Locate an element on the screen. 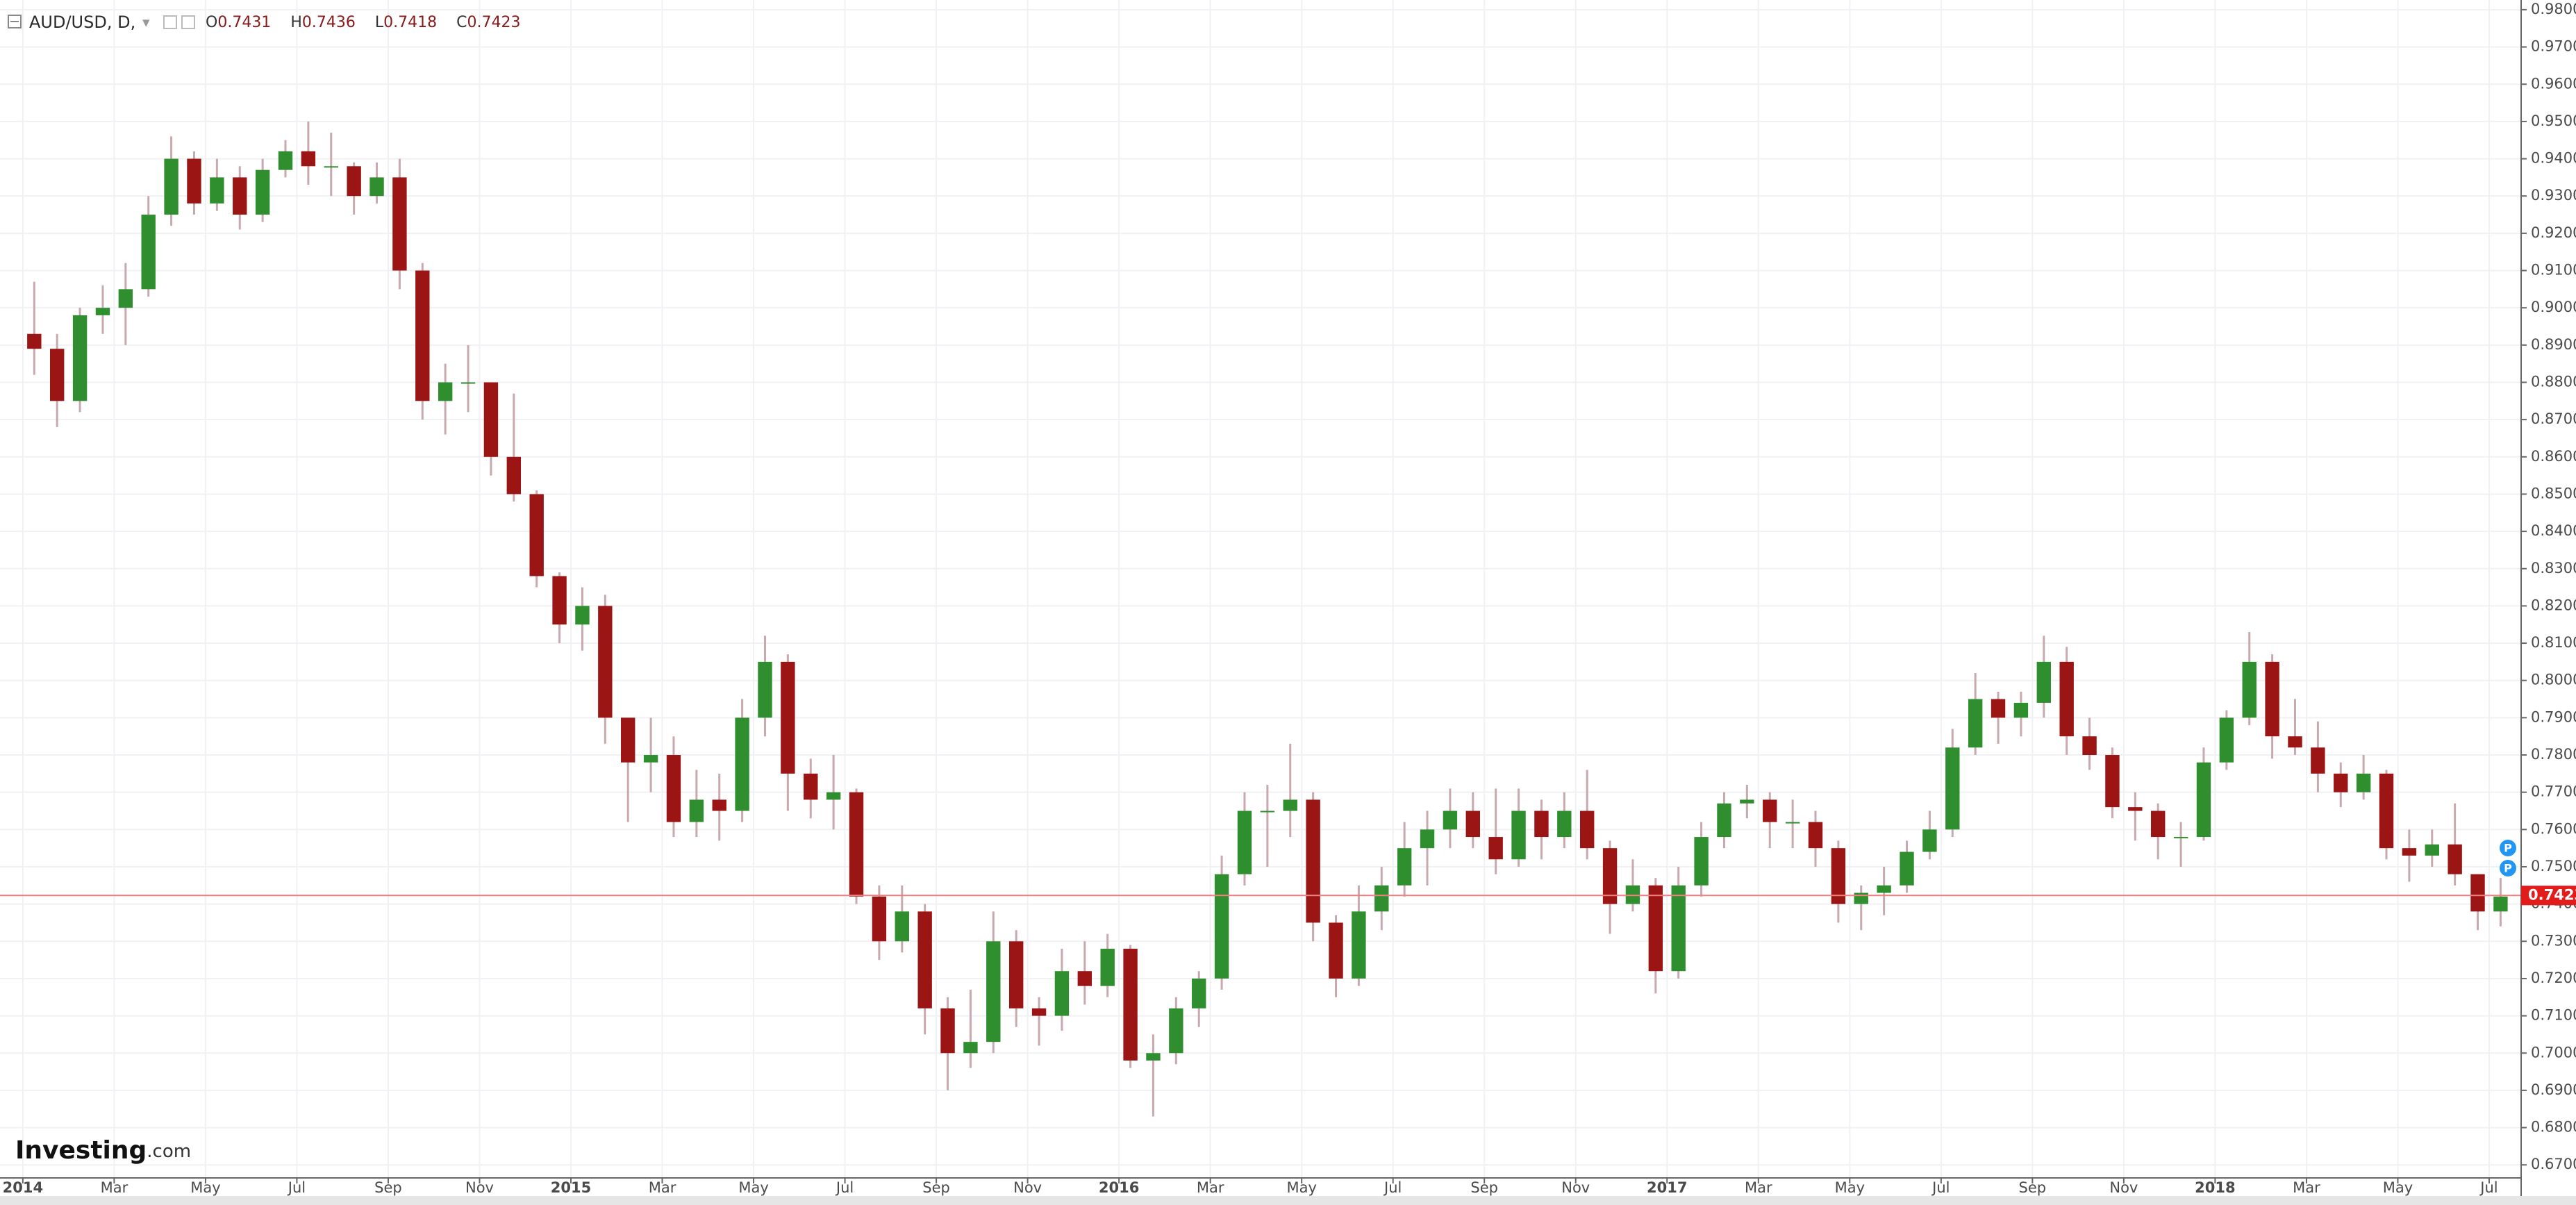 This screenshot has height=1205, width=2576. logo-text: Investing.com is located at coordinates (103, 1150).